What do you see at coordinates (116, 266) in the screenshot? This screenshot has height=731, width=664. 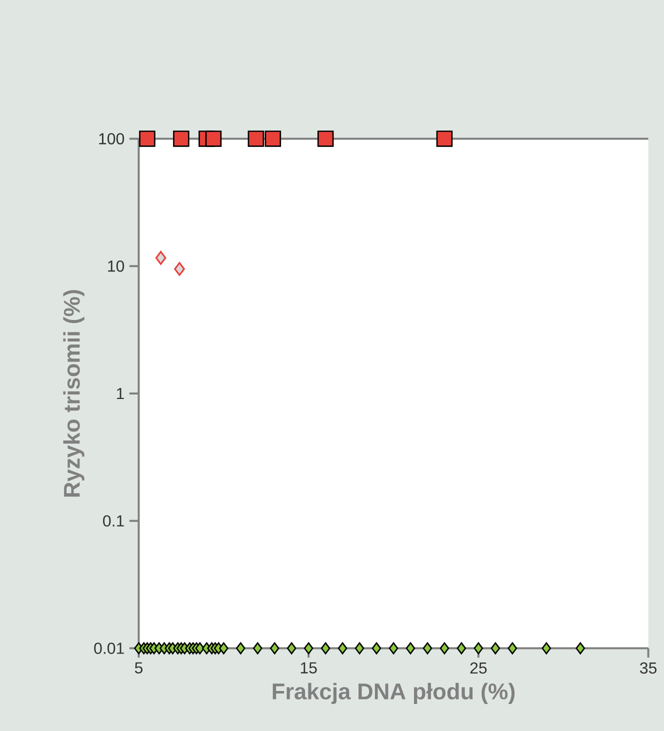 I see `y-tick-label: 10` at bounding box center [116, 266].